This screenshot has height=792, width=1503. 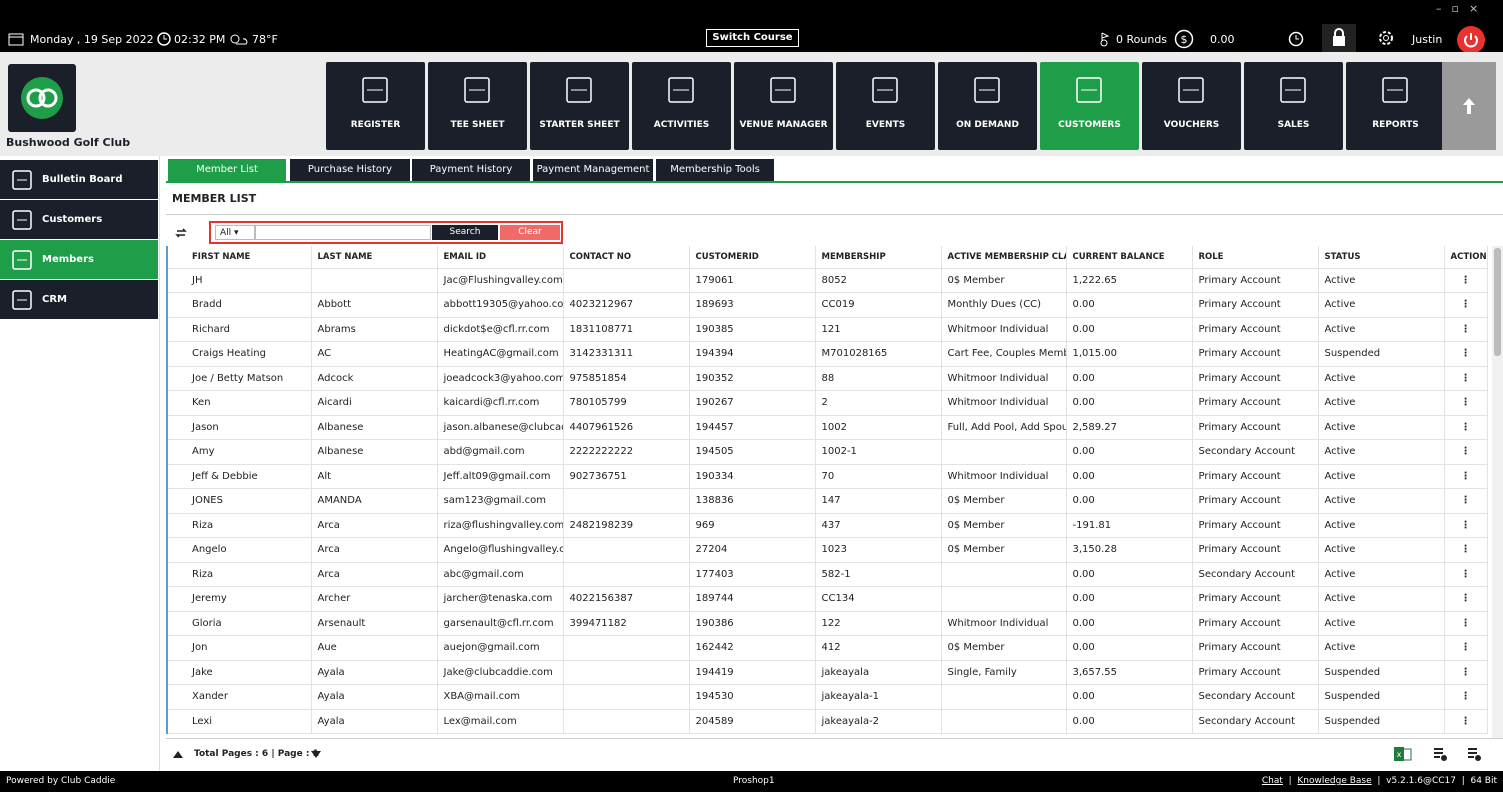 What do you see at coordinates (1471, 40) in the screenshot?
I see `power-button` at bounding box center [1471, 40].